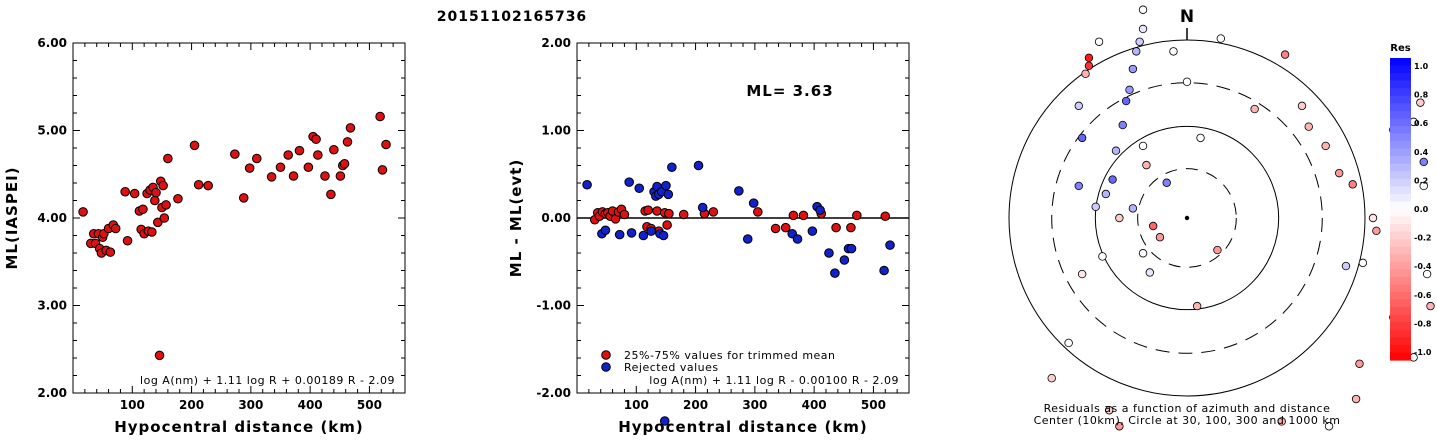 This screenshot has height=441, width=1437. Describe the element at coordinates (1423, 323) in the screenshot. I see `colorbar-tick-label: -0.8` at that location.